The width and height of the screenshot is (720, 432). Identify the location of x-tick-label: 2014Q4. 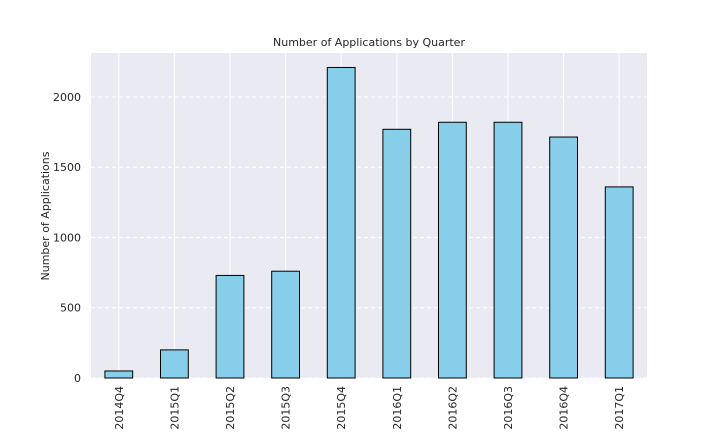
(119, 408).